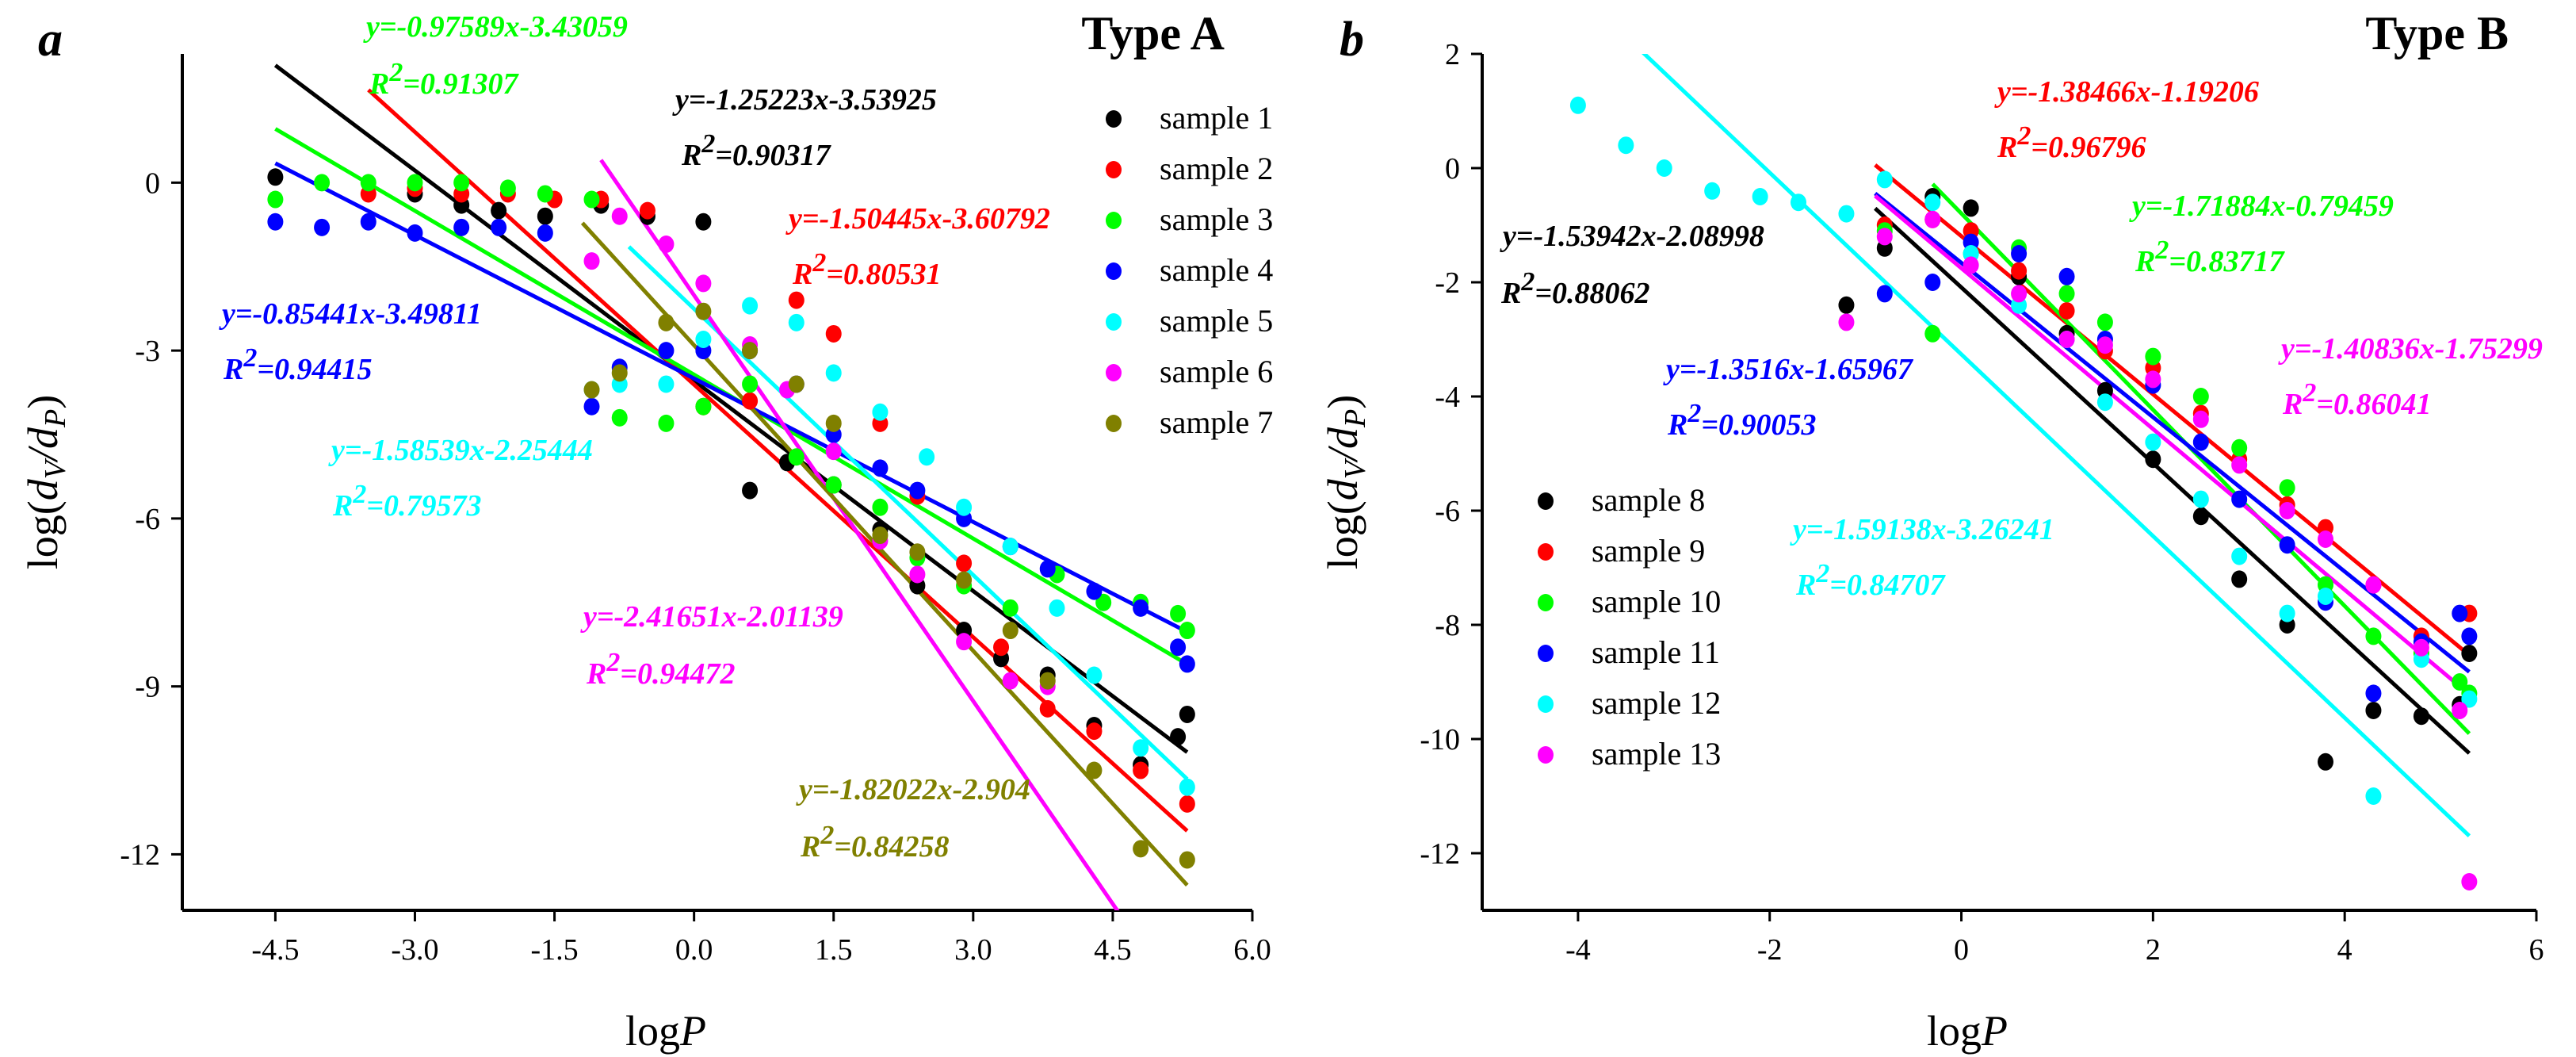 Image resolution: width=2576 pixels, height=1057 pixels. What do you see at coordinates (1758, 425) in the screenshot?
I see `r2-value: =0.90053` at bounding box center [1758, 425].